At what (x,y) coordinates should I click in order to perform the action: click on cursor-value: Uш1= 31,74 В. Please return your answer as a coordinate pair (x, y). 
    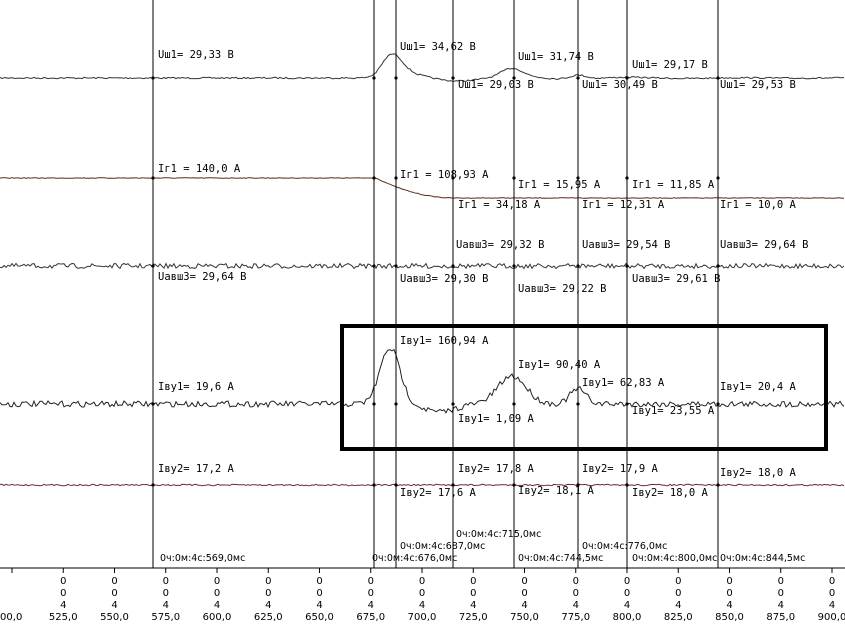
    Looking at the image, I should click on (556, 57).